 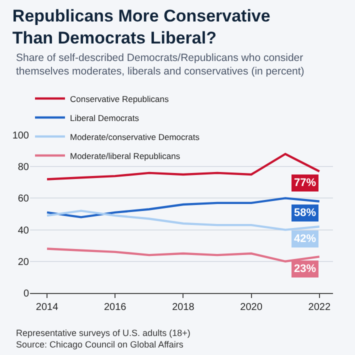 What do you see at coordinates (24, 199) in the screenshot?
I see `y-tick-label: 60` at bounding box center [24, 199].